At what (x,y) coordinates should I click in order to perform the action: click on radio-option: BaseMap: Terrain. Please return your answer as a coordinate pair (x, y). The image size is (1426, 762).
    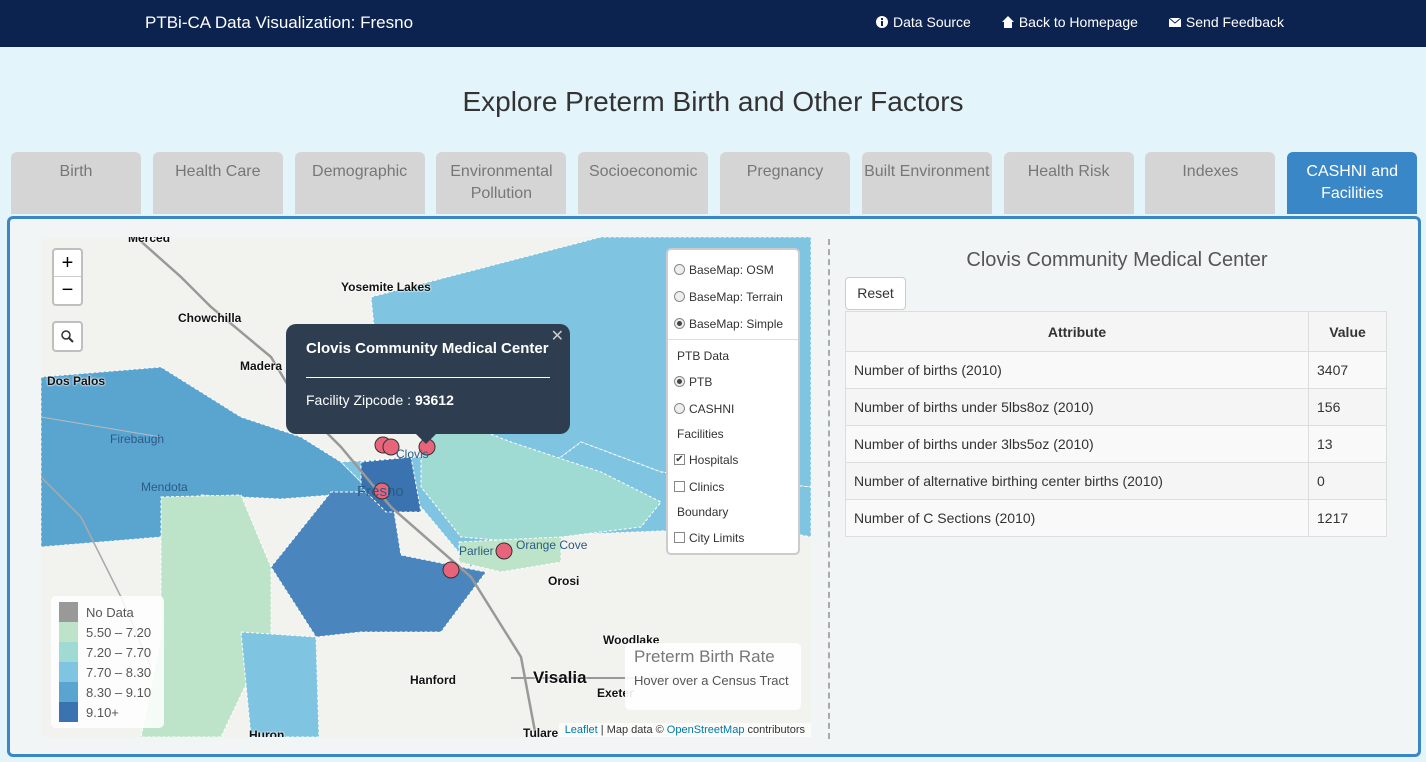
    Looking at the image, I should click on (733, 296).